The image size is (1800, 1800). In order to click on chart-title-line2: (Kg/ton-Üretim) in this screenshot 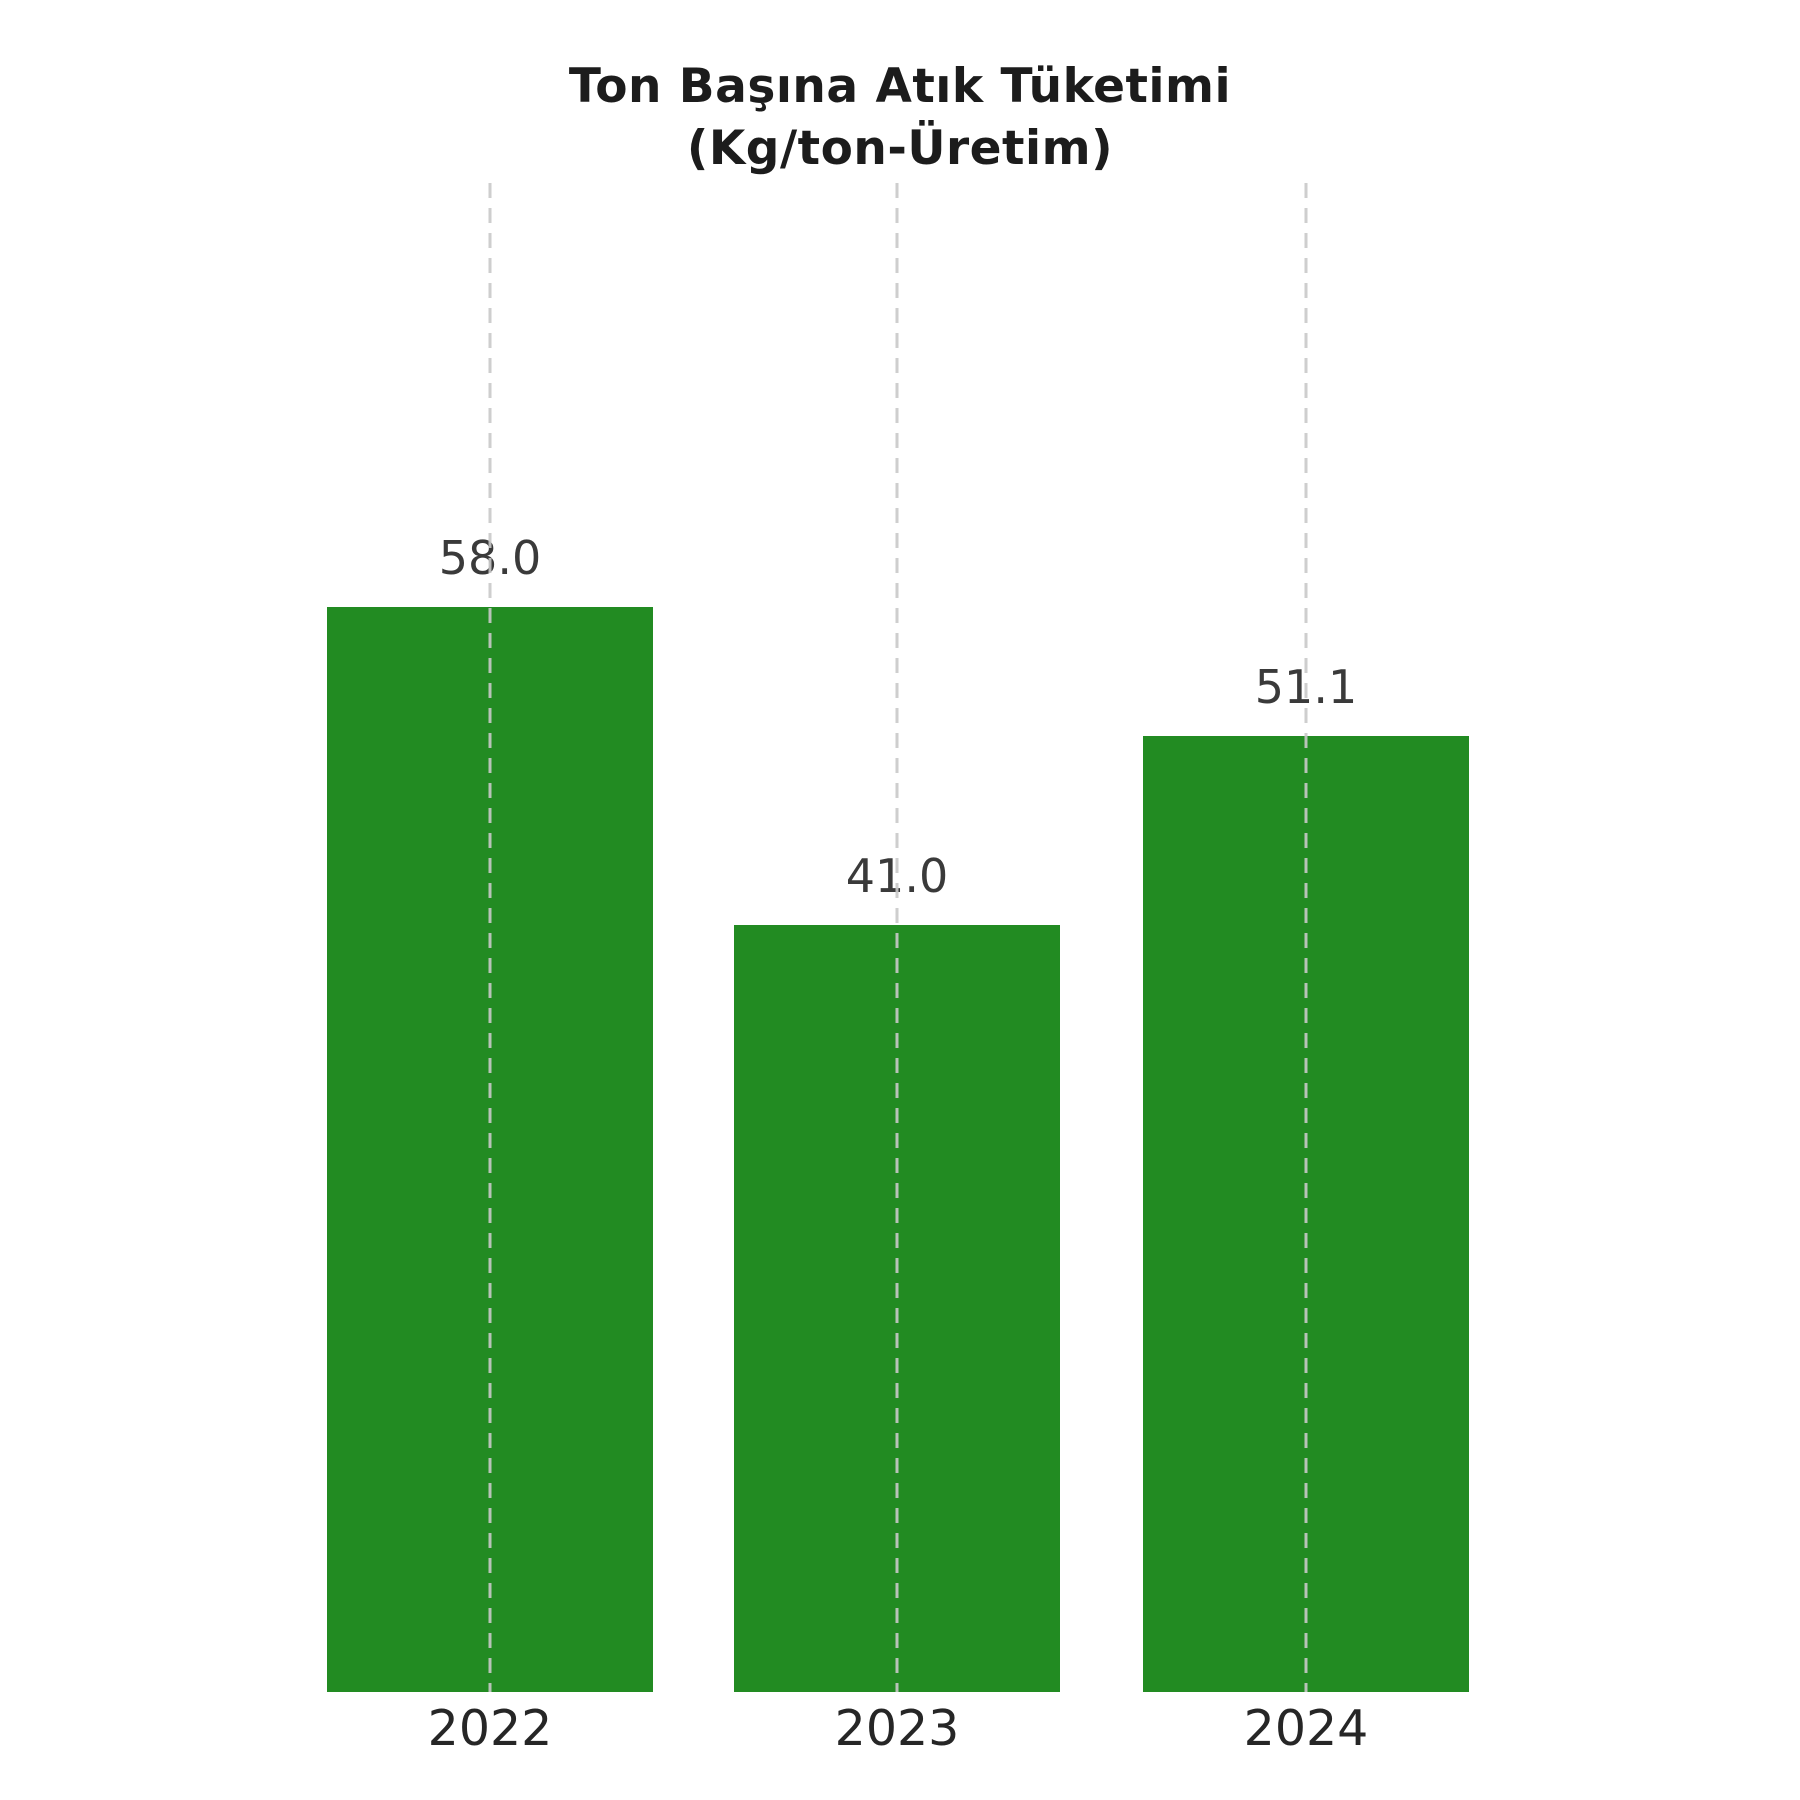, I will do `click(900, 148)`.